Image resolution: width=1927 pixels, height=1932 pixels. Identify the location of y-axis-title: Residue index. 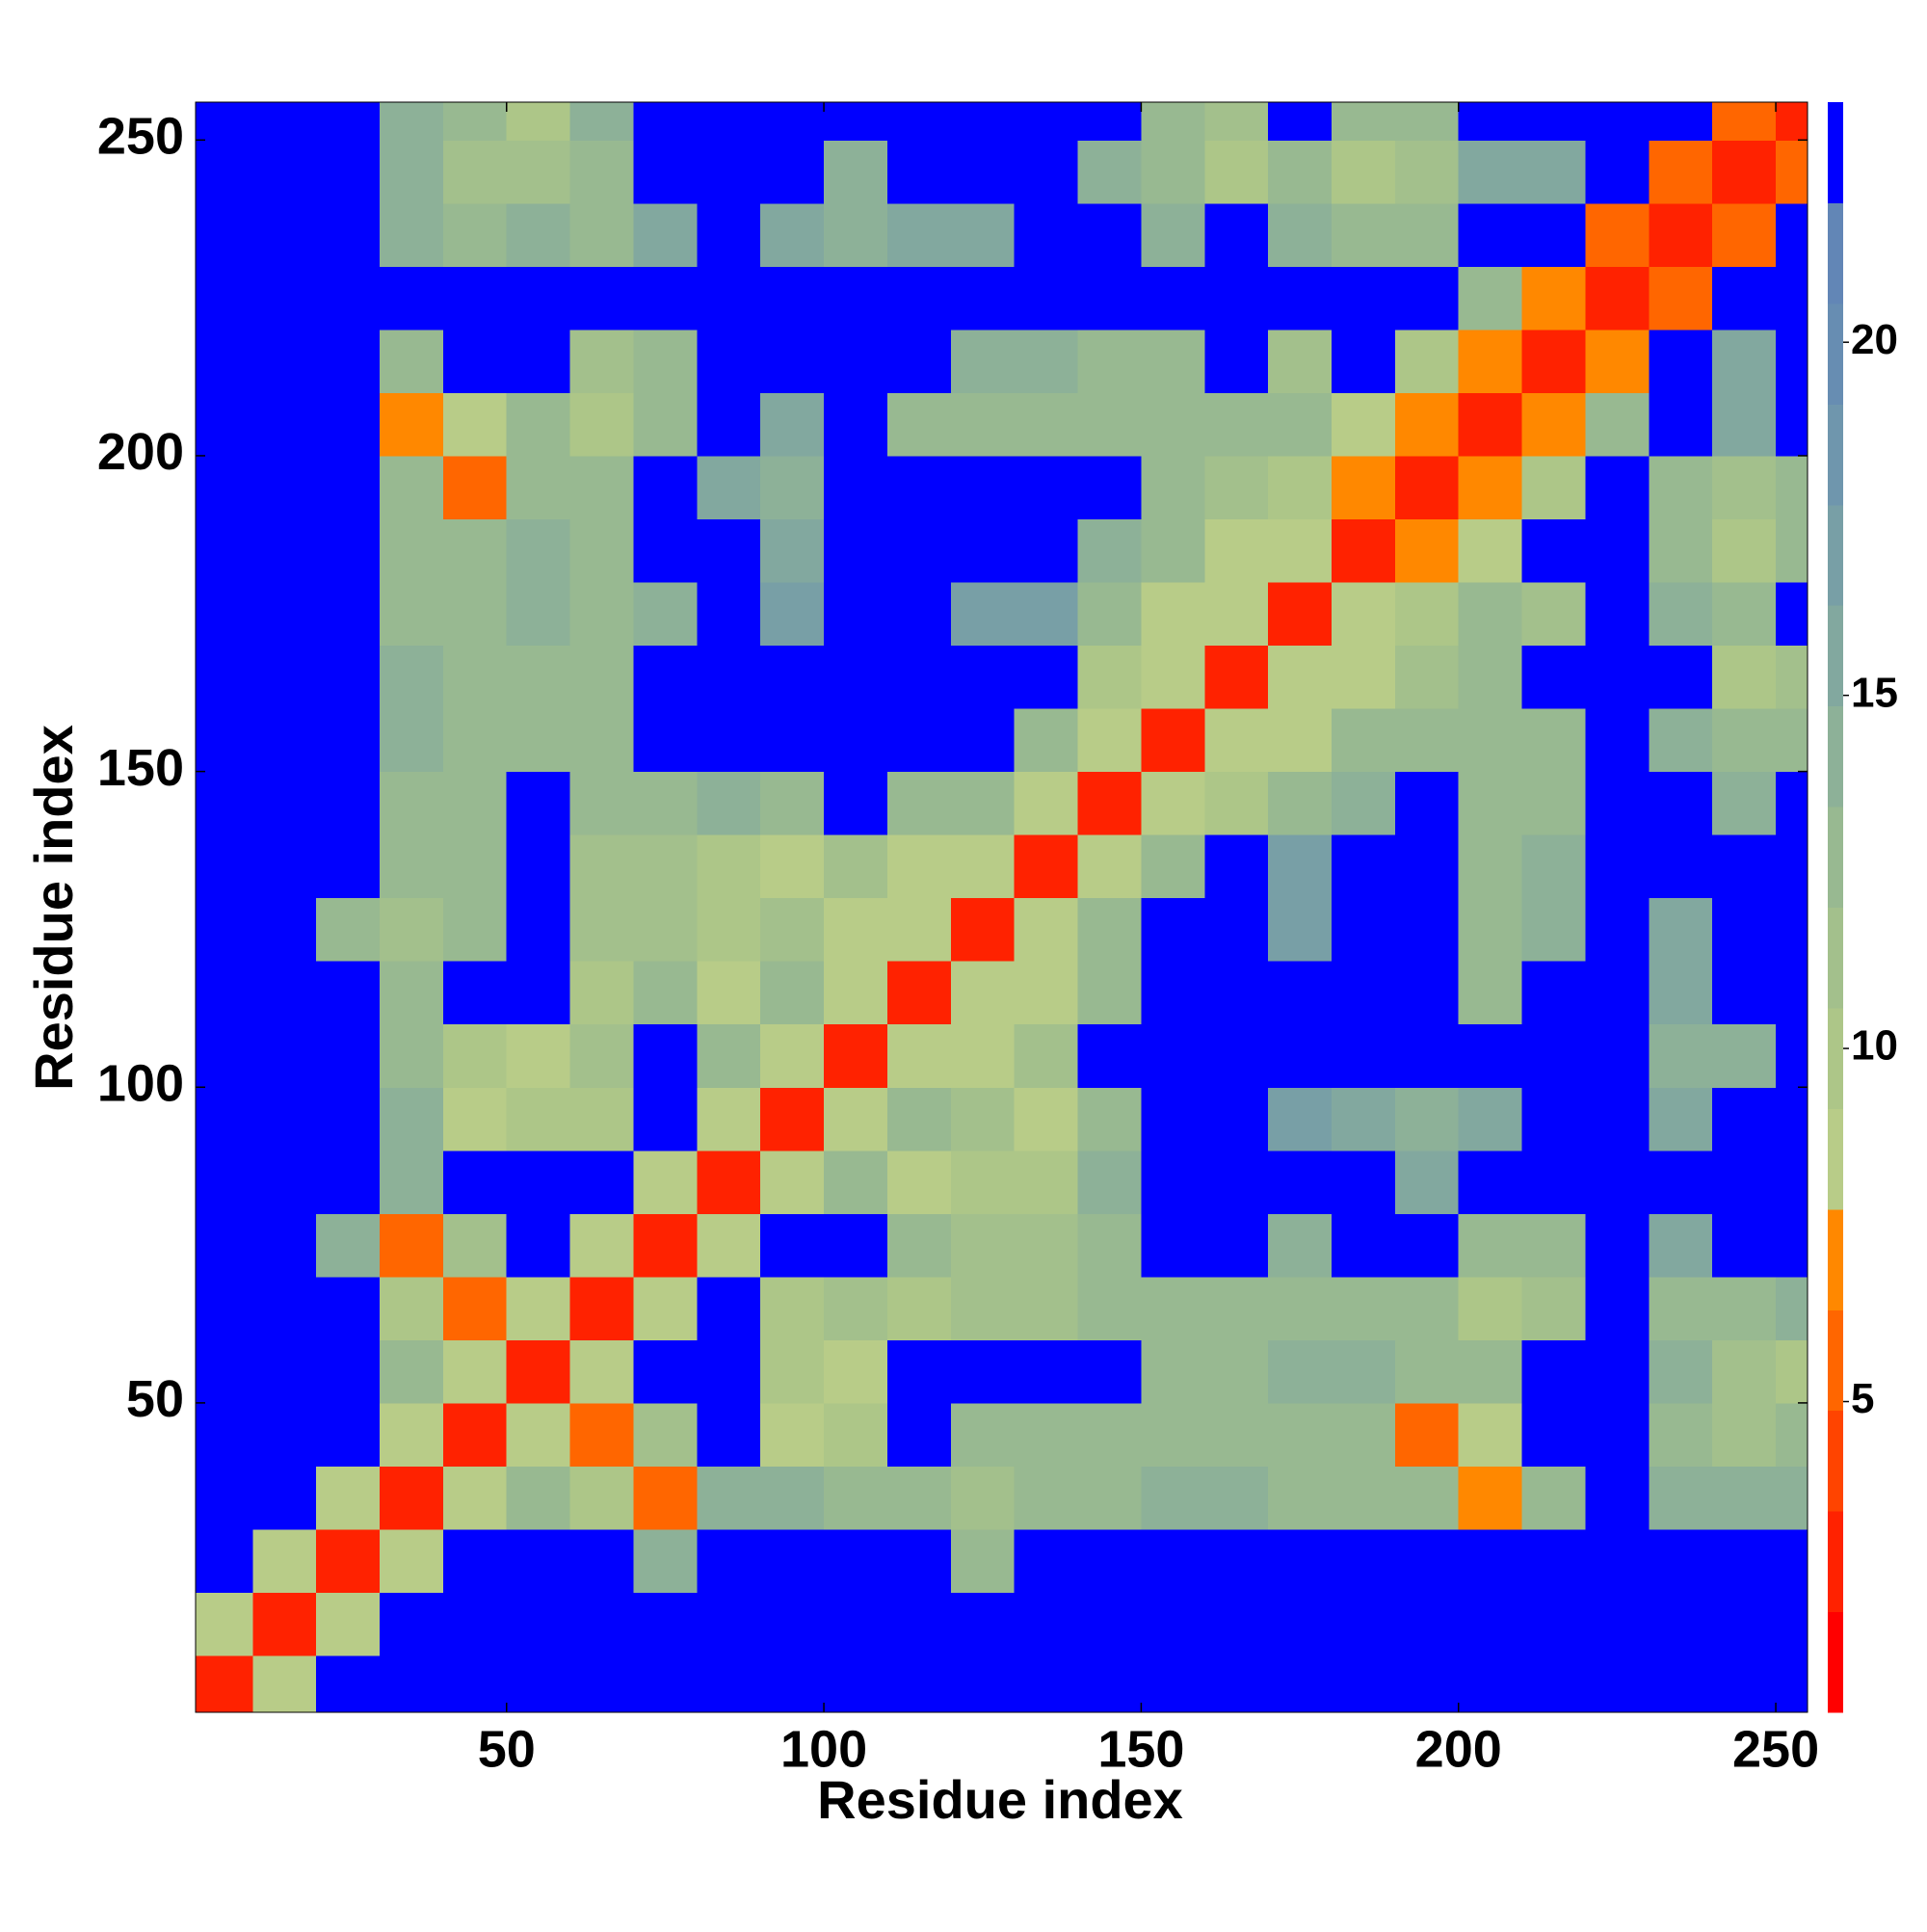
(53, 908).